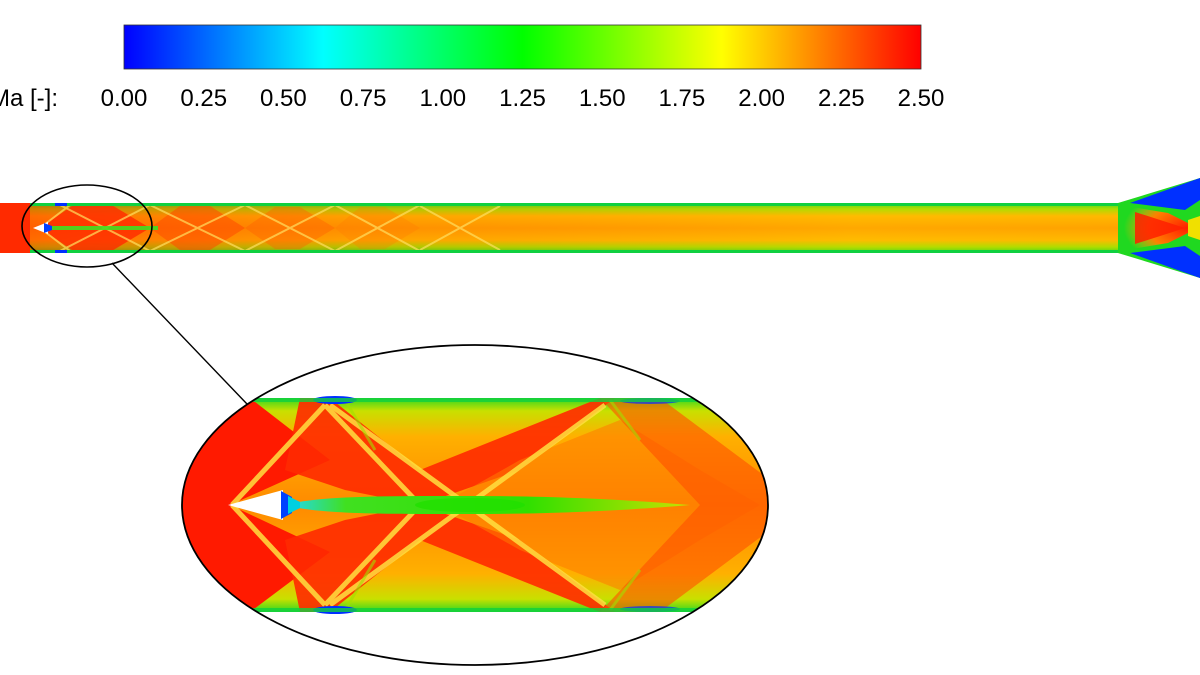 The width and height of the screenshot is (1200, 675). I want to click on colorbar-tick-label: 2.25, so click(841, 98).